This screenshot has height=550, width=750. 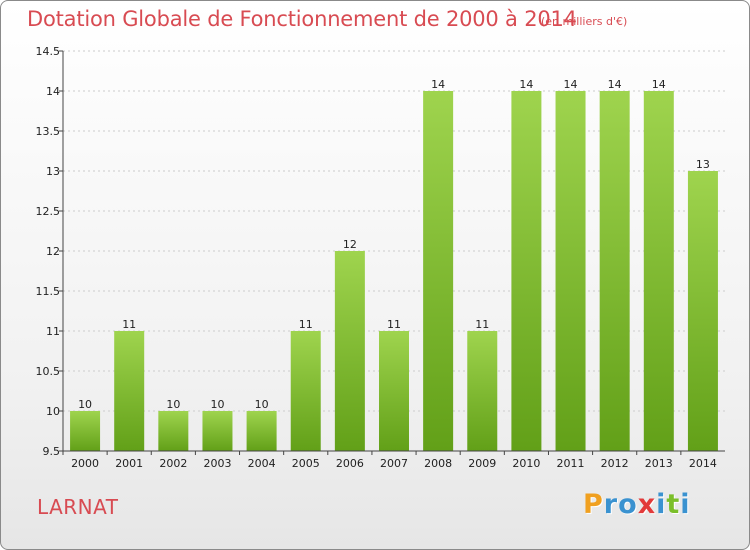 I want to click on proxiti-logo: Proxiti, so click(x=637, y=504).